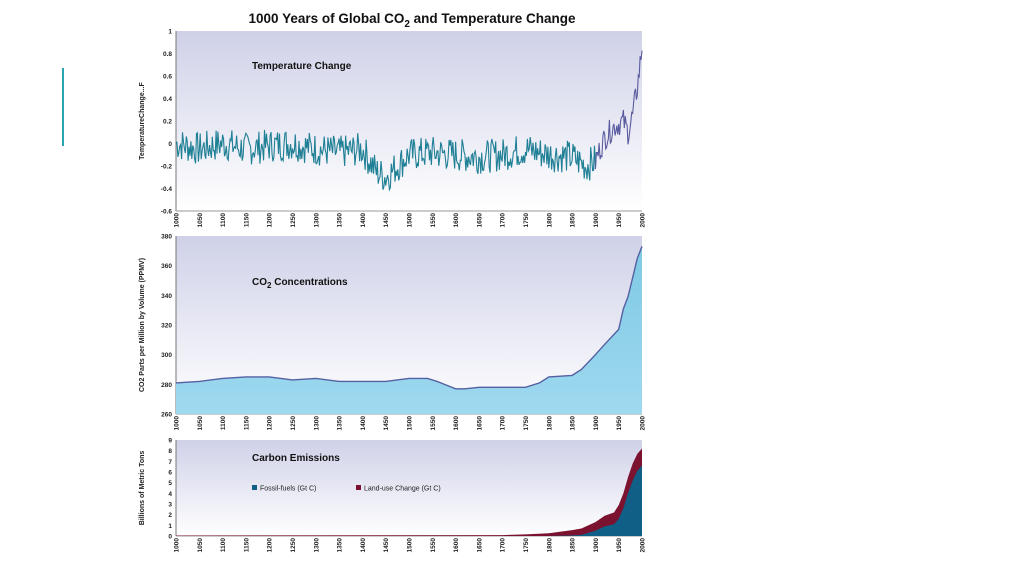  Describe the element at coordinates (166, 415) in the screenshot. I see `y-tick-label: 260` at that location.